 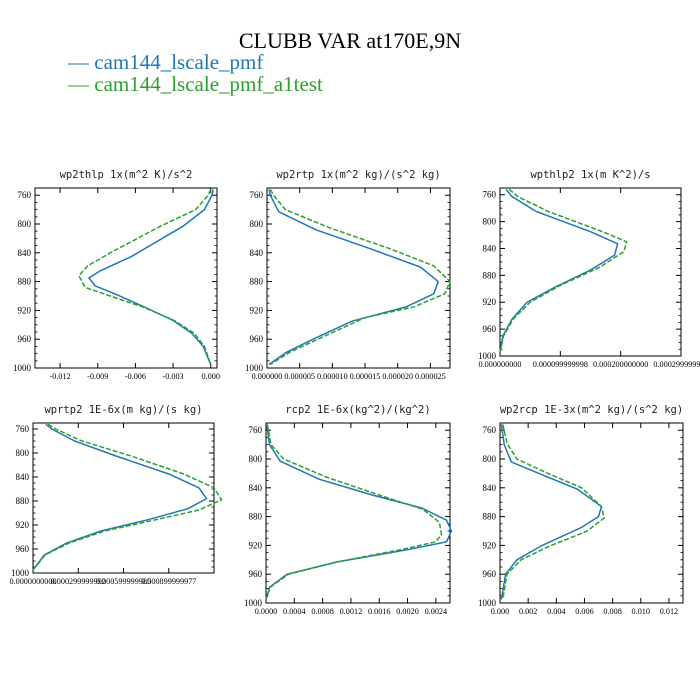 What do you see at coordinates (97, 376) in the screenshot?
I see `x-tick-label: -0.009` at bounding box center [97, 376].